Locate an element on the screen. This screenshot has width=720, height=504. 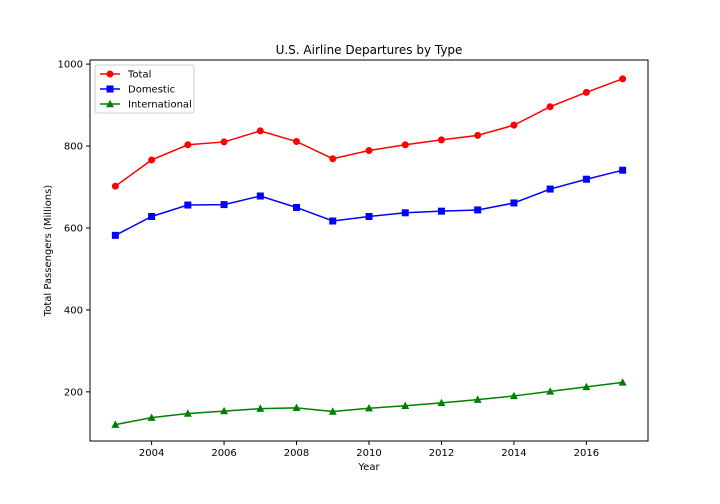
legend-item-international: International is located at coordinates (146, 105).